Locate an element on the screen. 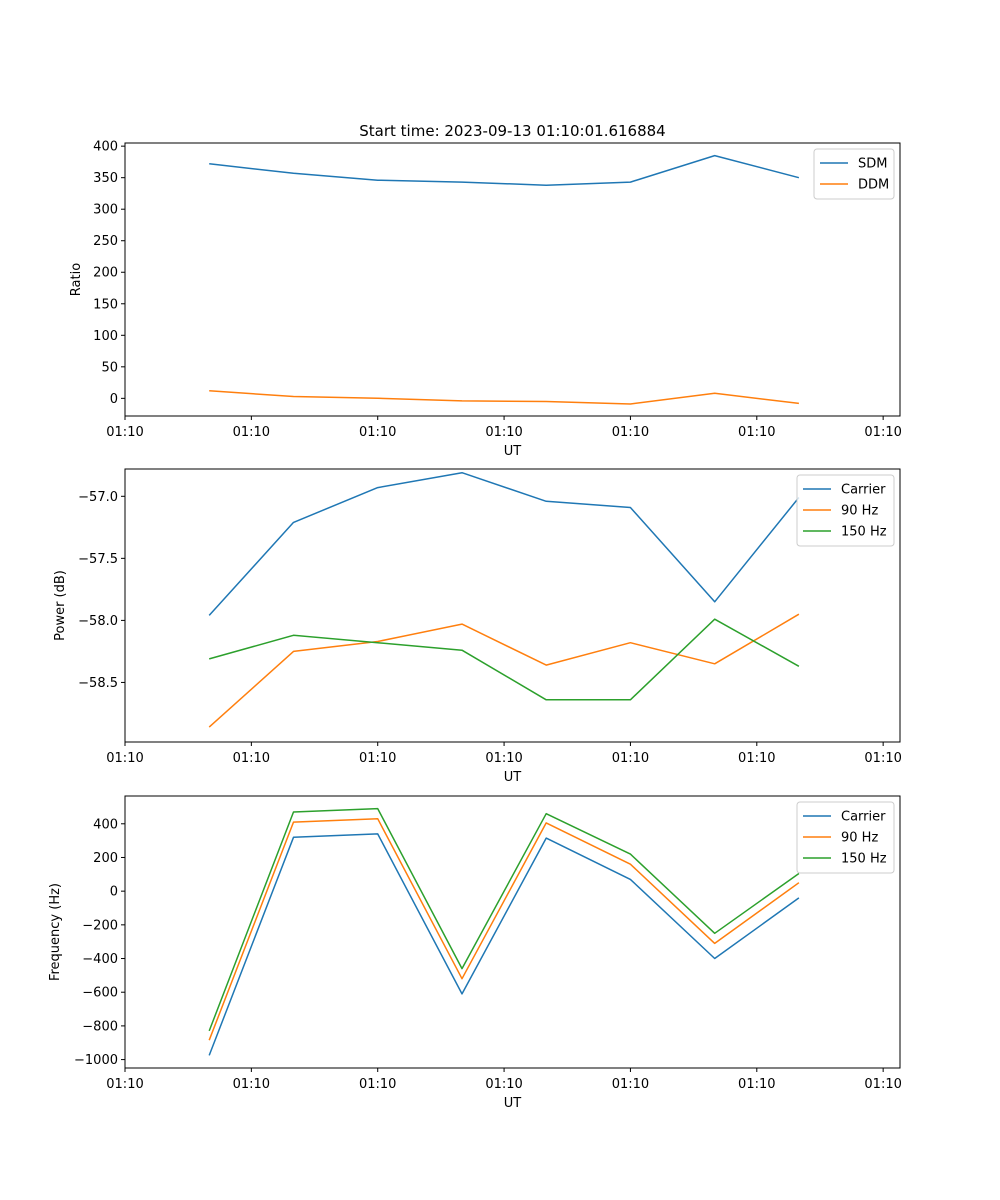 This screenshot has width=1000, height=1200. y-tick-label: −600 is located at coordinates (100, 993).